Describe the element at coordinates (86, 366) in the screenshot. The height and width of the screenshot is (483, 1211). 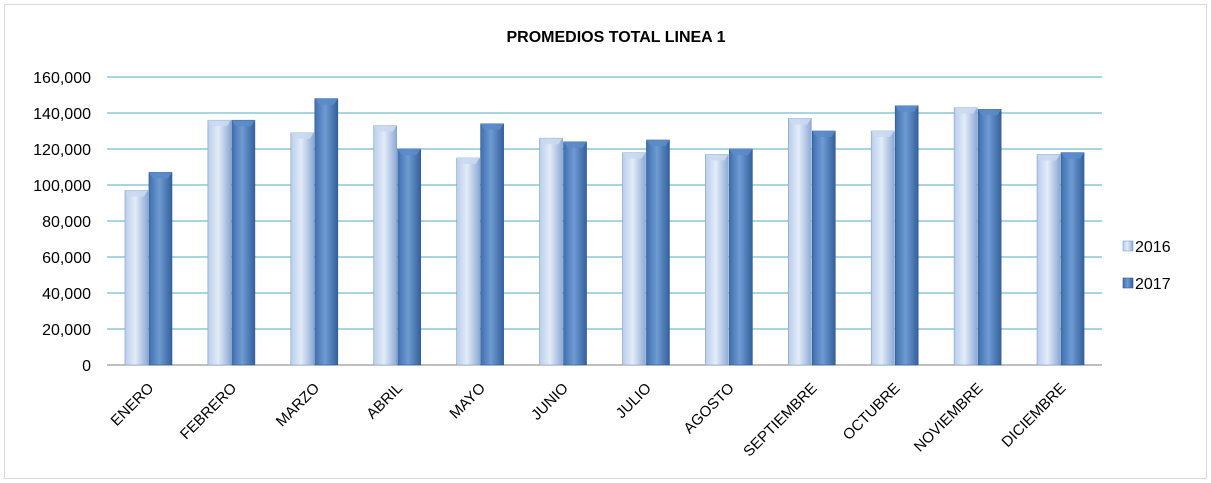
I see `y-tick-label: 0` at that location.